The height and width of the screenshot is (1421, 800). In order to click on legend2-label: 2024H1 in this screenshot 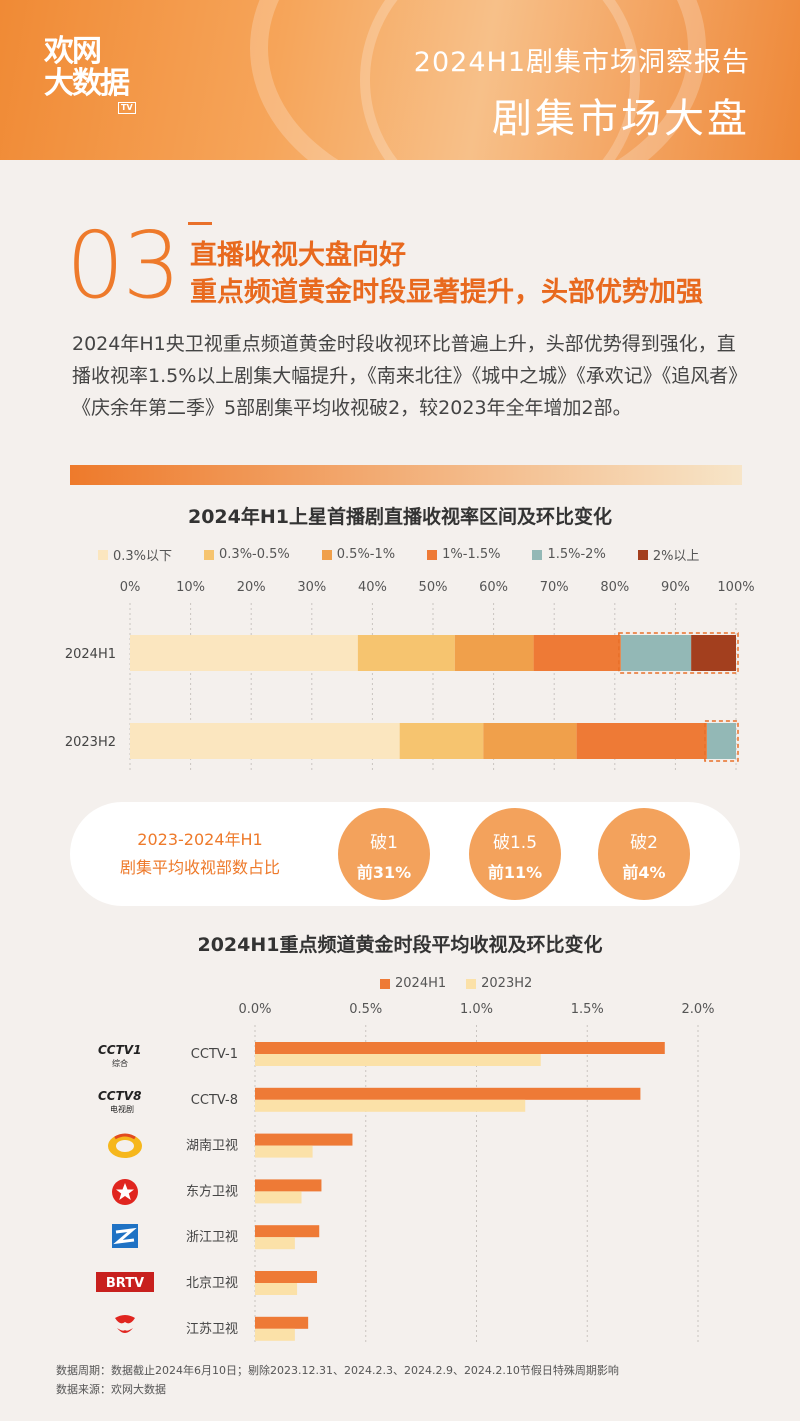, I will do `click(421, 983)`.